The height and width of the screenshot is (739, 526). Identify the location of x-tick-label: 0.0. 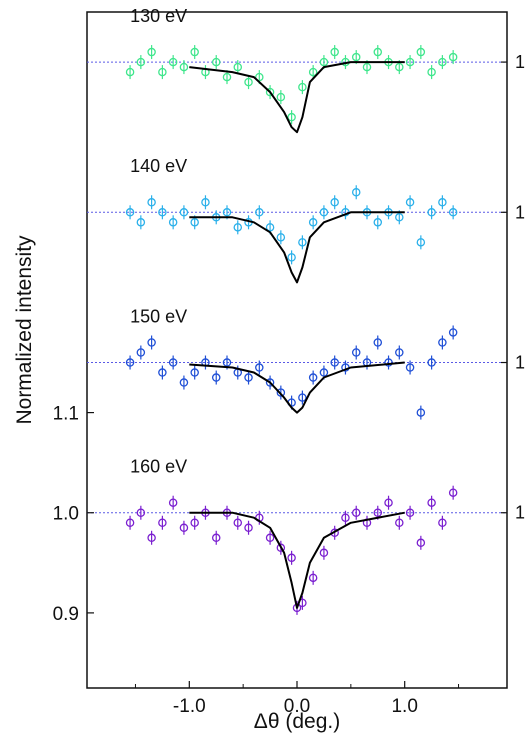
(297, 706).